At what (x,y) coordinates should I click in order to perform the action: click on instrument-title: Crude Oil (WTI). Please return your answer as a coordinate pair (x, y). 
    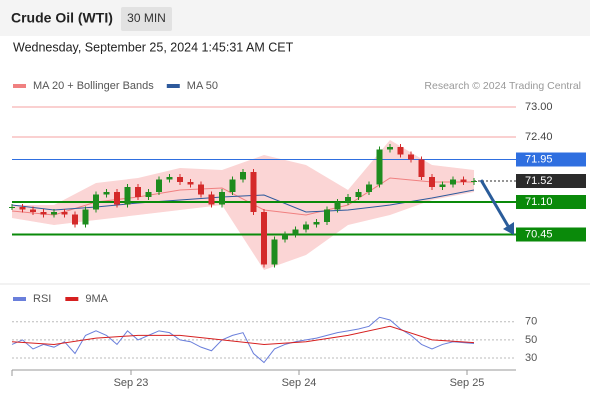
    Looking at the image, I should click on (62, 18).